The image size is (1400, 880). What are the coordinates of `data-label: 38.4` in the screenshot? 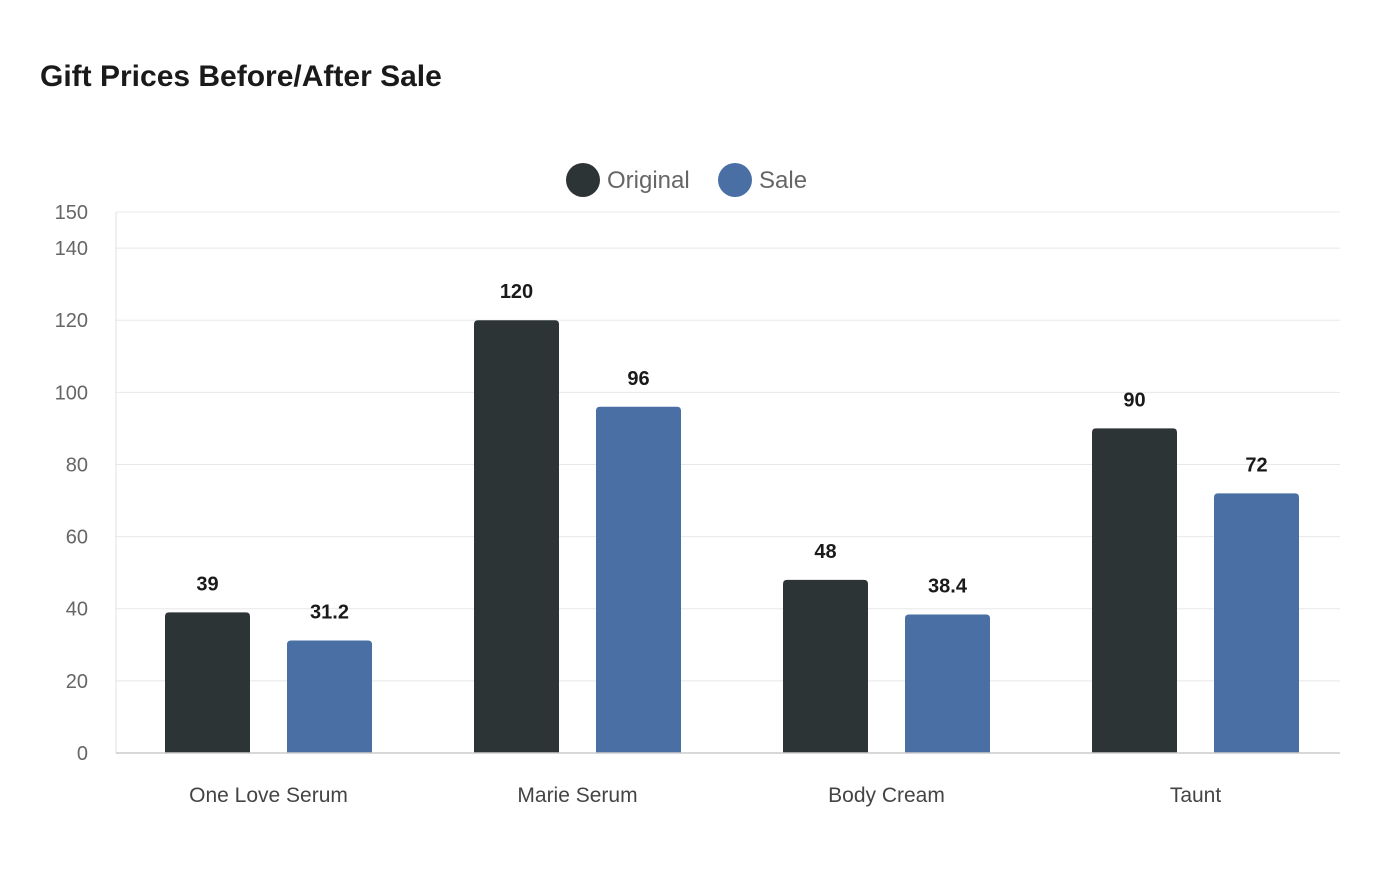 It's located at (948, 587).